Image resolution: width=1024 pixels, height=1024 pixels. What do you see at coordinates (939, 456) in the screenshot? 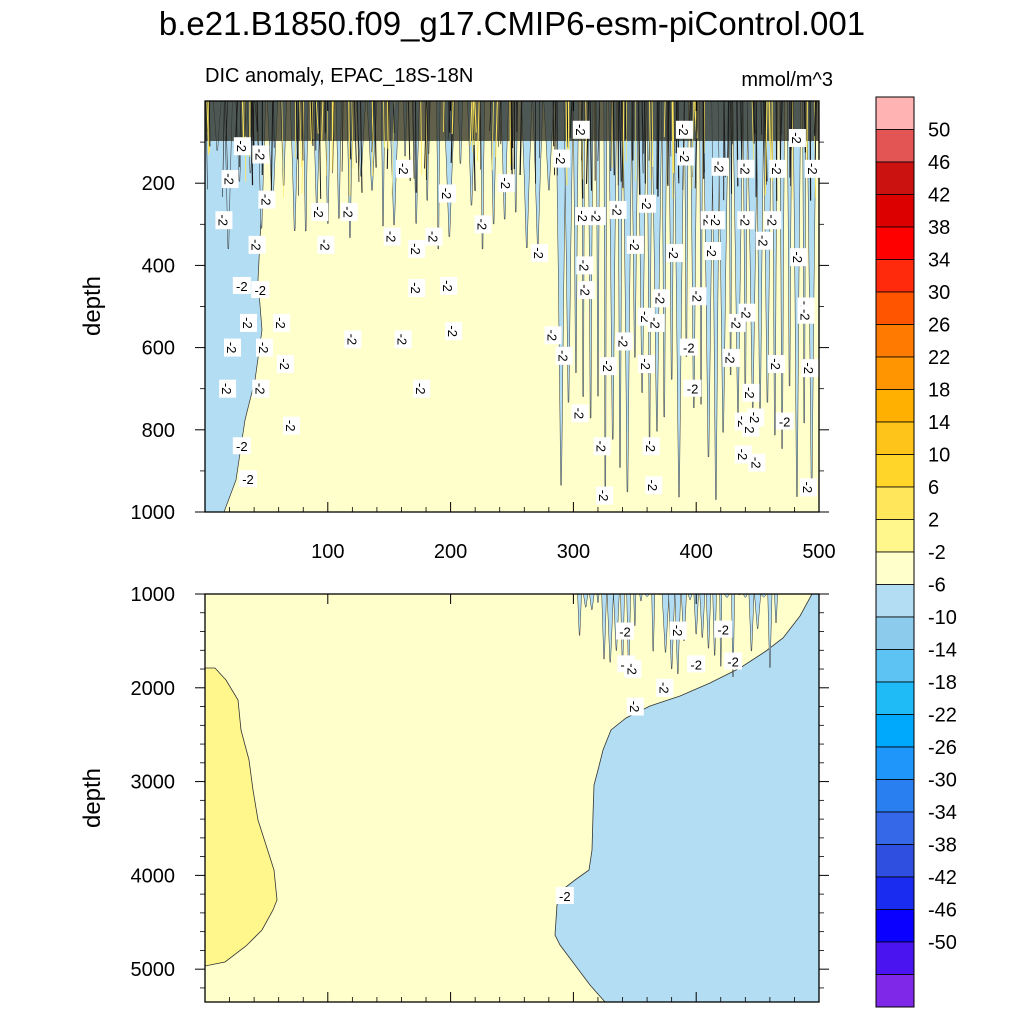
I see `colorbar-label: 10` at bounding box center [939, 456].